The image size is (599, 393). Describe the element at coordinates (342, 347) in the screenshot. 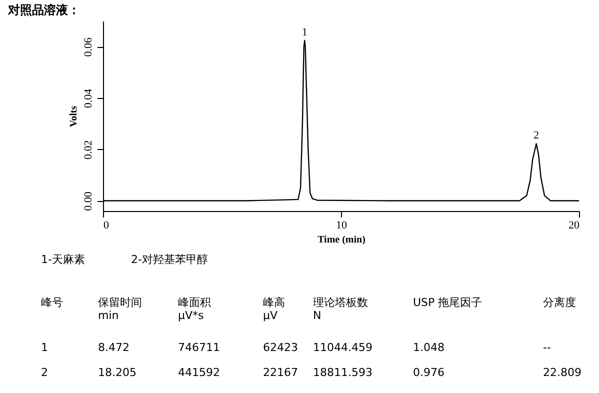

I see `text: 11044.459` at that location.